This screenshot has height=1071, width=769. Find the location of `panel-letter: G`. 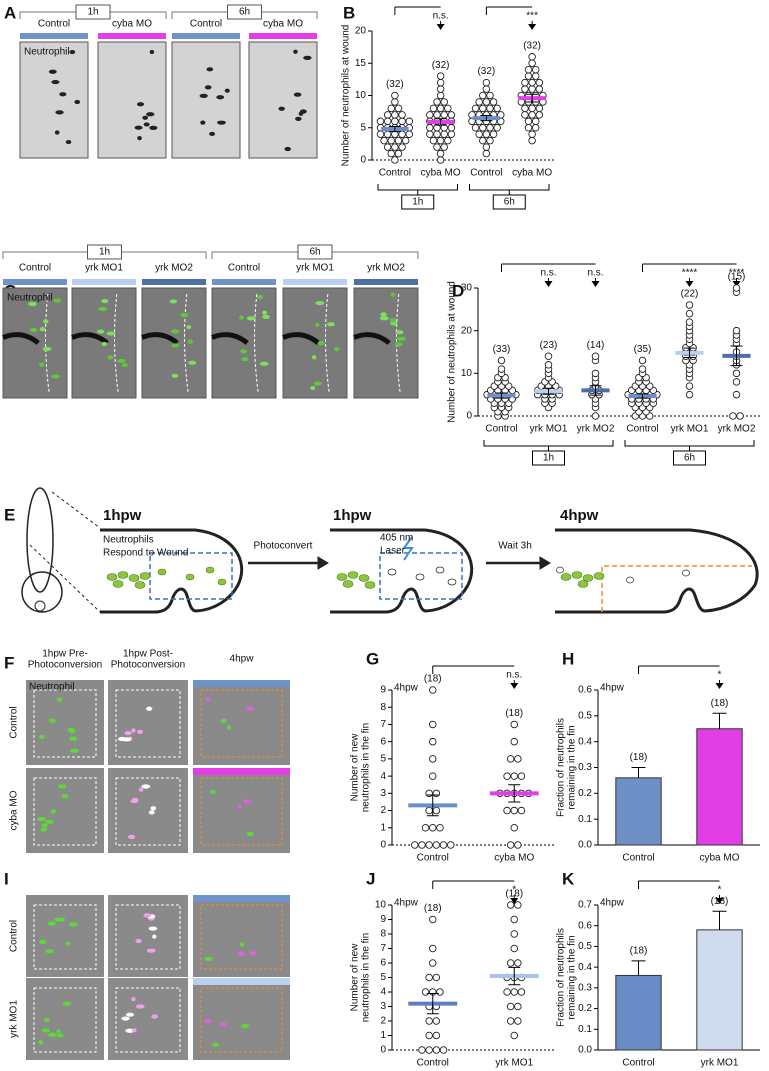

panel-letter: G is located at coordinates (372, 658).